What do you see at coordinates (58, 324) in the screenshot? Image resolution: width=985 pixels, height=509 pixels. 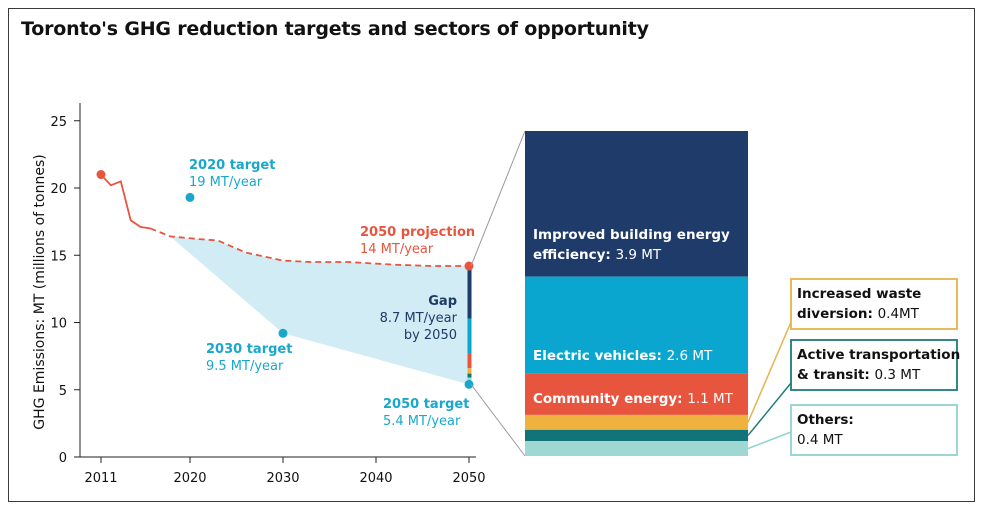 I see `y-tick-label: 10` at bounding box center [58, 324].